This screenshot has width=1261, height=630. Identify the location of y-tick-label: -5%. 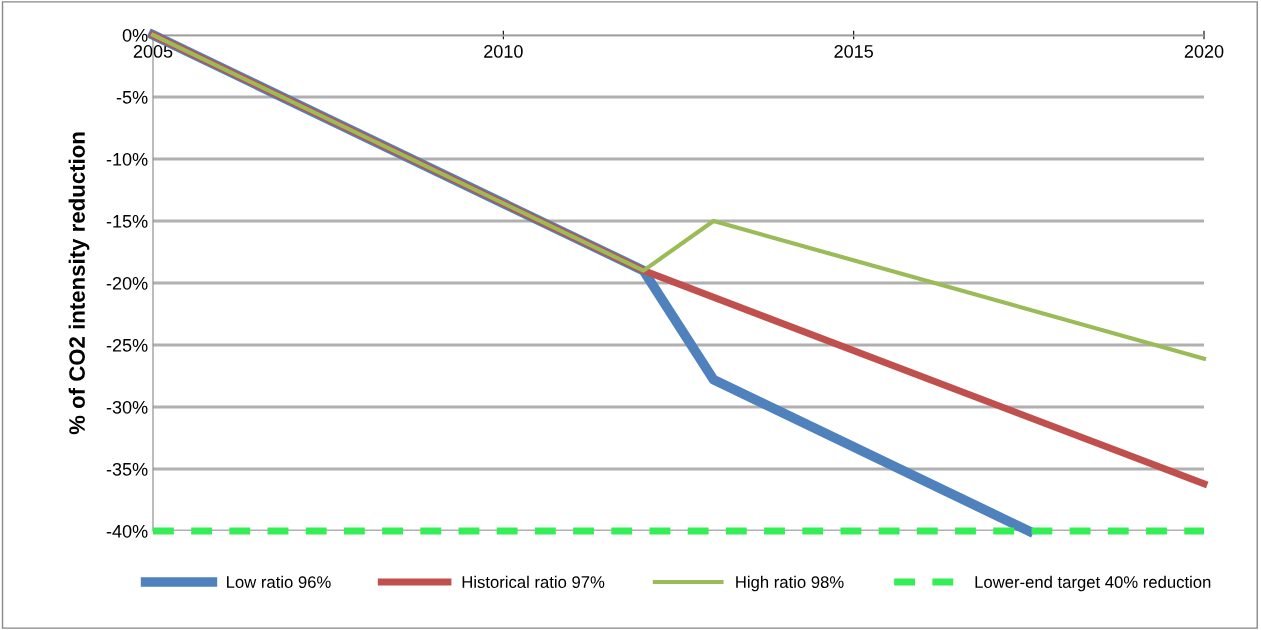
(132, 97).